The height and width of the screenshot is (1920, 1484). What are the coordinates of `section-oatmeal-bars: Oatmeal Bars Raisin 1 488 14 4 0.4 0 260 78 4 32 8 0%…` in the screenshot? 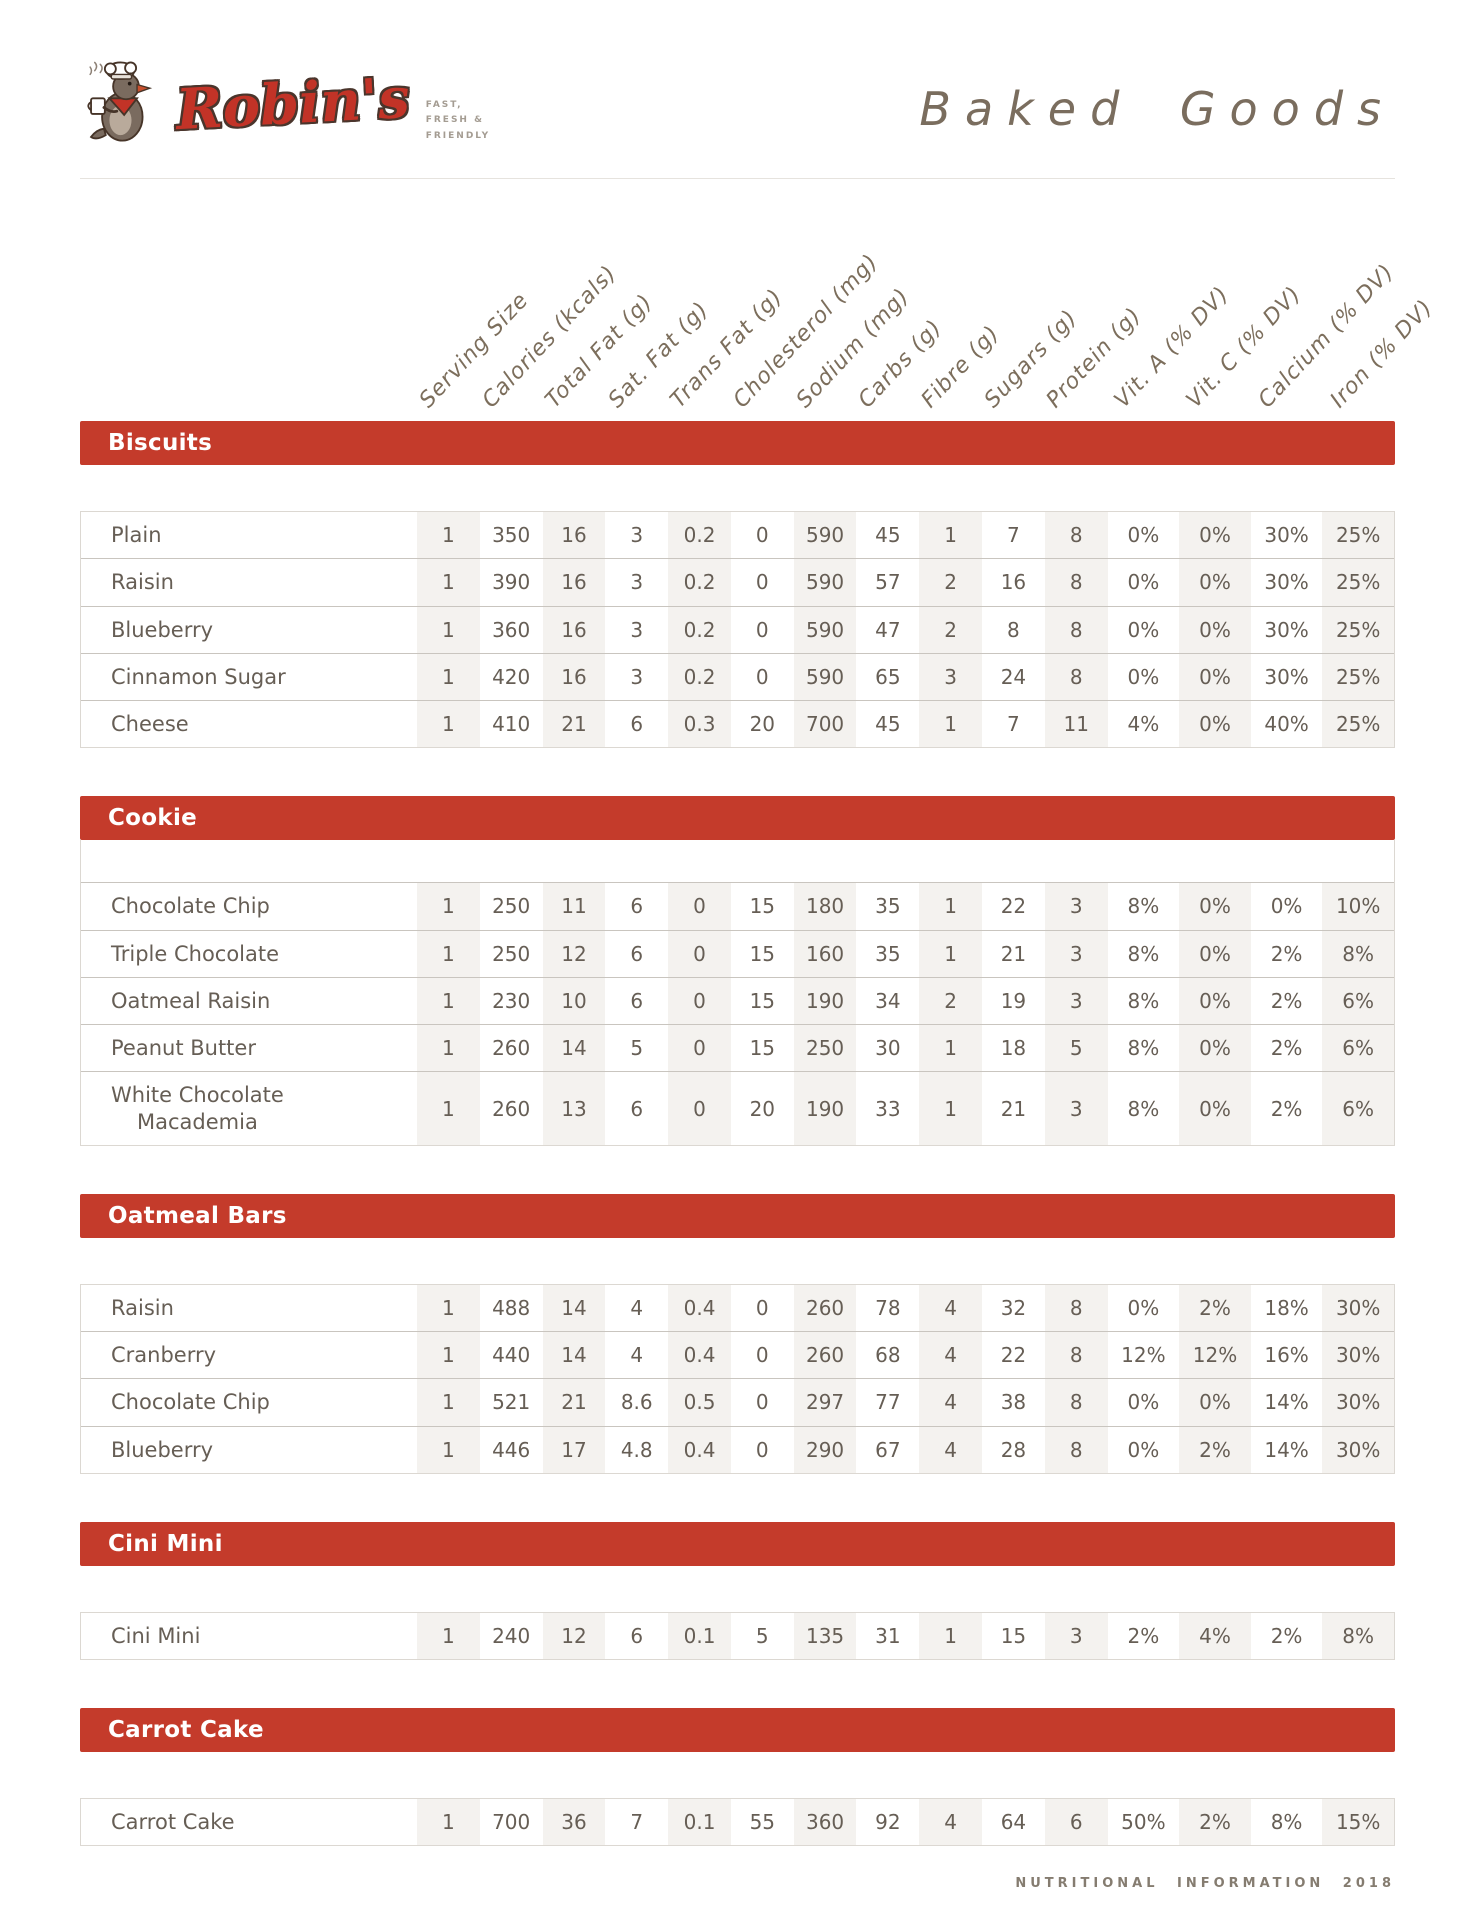 It's located at (737, 1333).